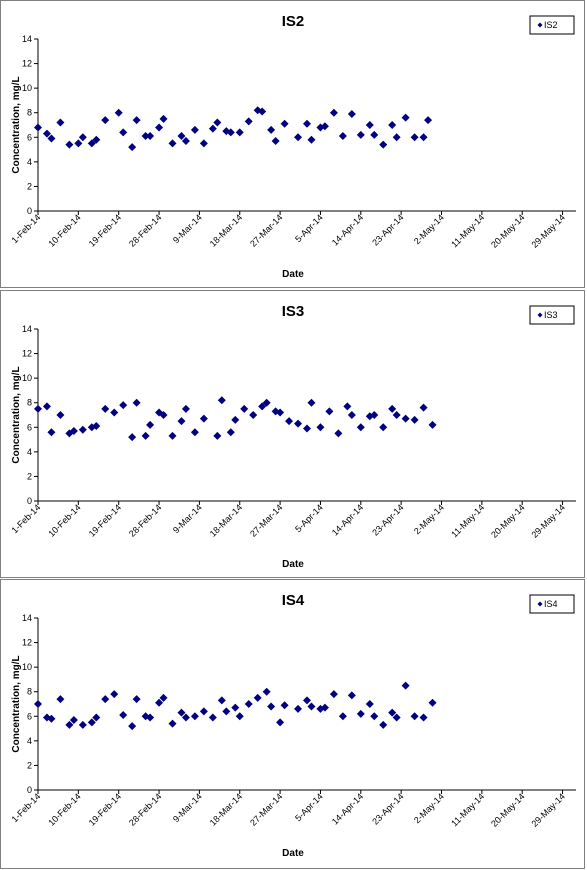 The image size is (587, 870). I want to click on x-tick-label: 11-May-14, so click(467, 809).